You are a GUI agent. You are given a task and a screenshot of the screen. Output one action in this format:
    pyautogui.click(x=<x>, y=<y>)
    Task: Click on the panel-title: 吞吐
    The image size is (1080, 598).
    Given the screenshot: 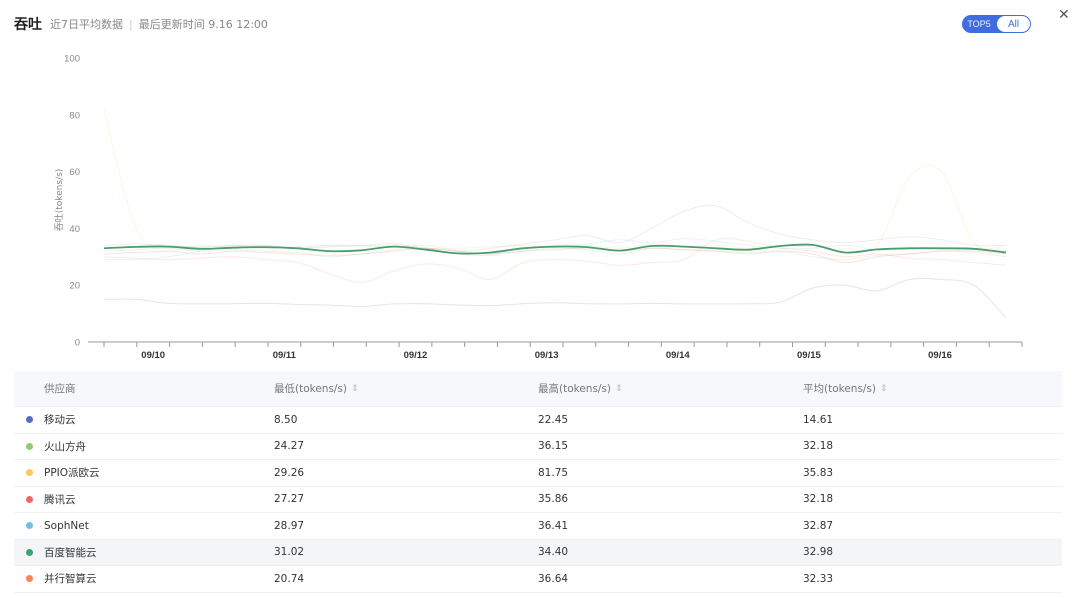 What is the action you would take?
    pyautogui.click(x=28, y=25)
    